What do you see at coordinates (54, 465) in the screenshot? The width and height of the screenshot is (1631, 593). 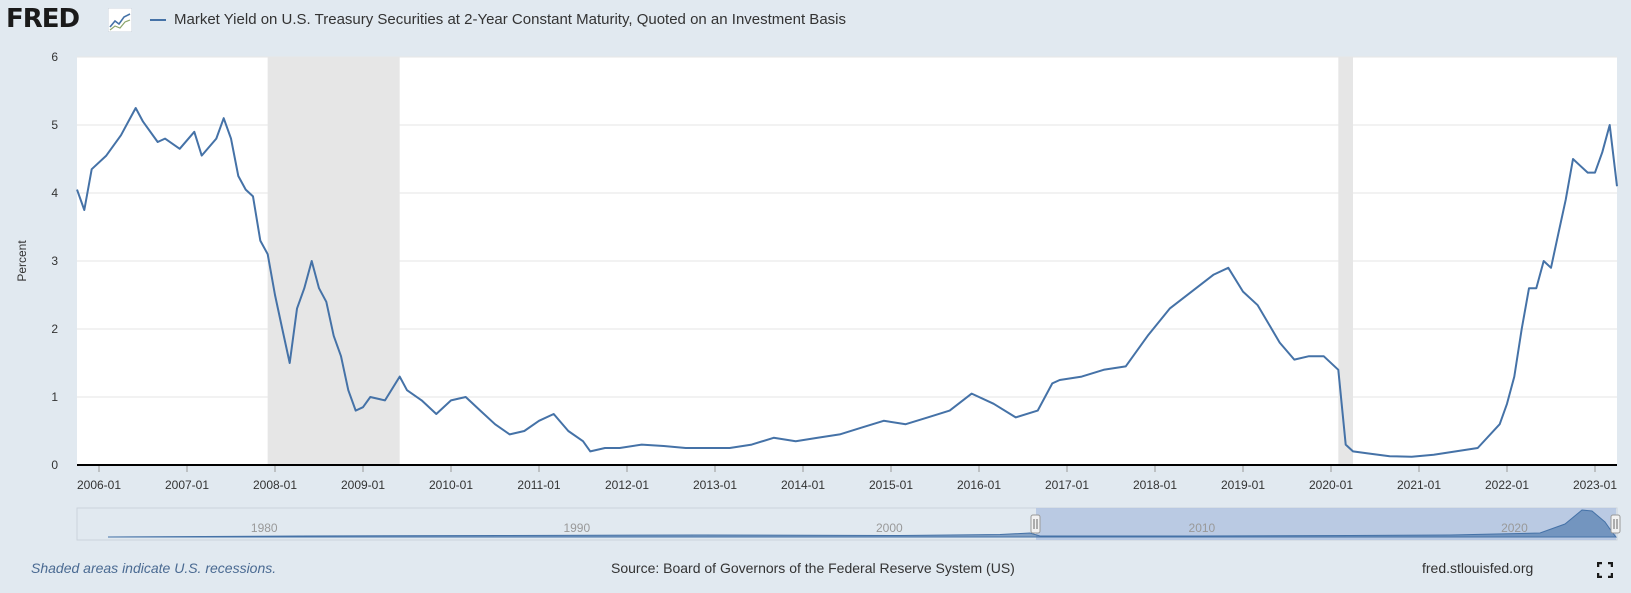 I see `y-tick-label-0: 0` at bounding box center [54, 465].